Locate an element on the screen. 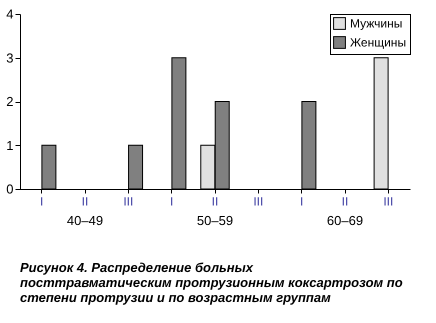 This screenshot has height=323, width=436. y-tick-label: 4 is located at coordinates (10, 14).